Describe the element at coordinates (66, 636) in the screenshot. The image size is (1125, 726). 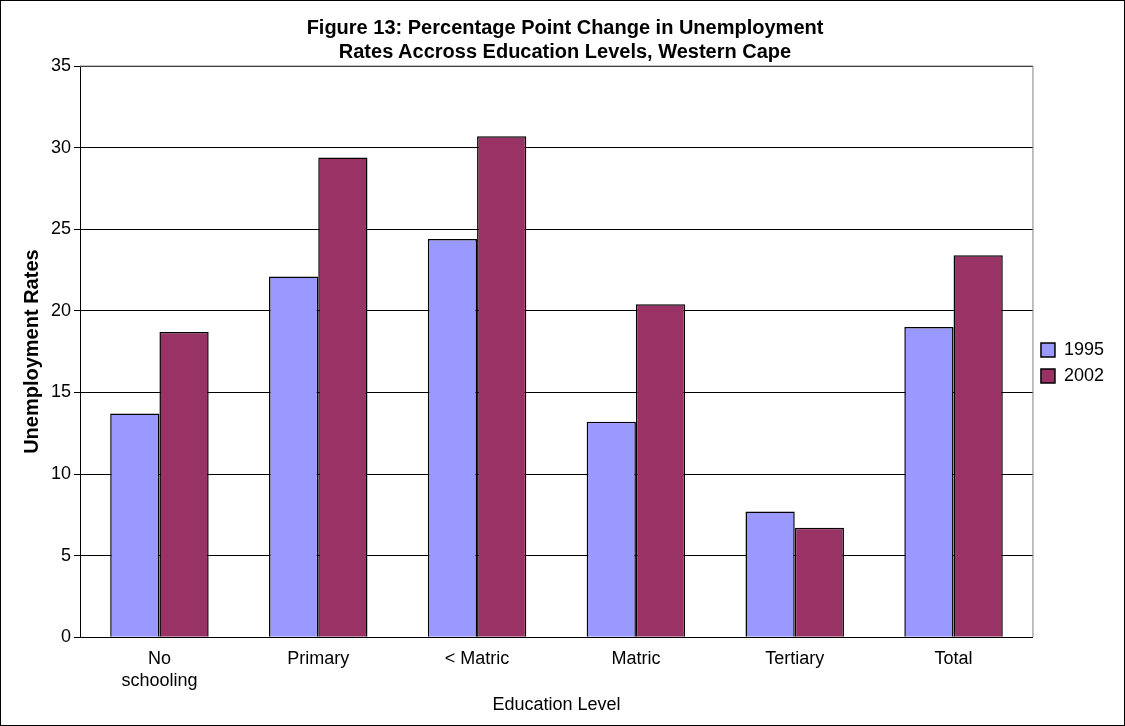
I see `y-tick-label: 0` at that location.